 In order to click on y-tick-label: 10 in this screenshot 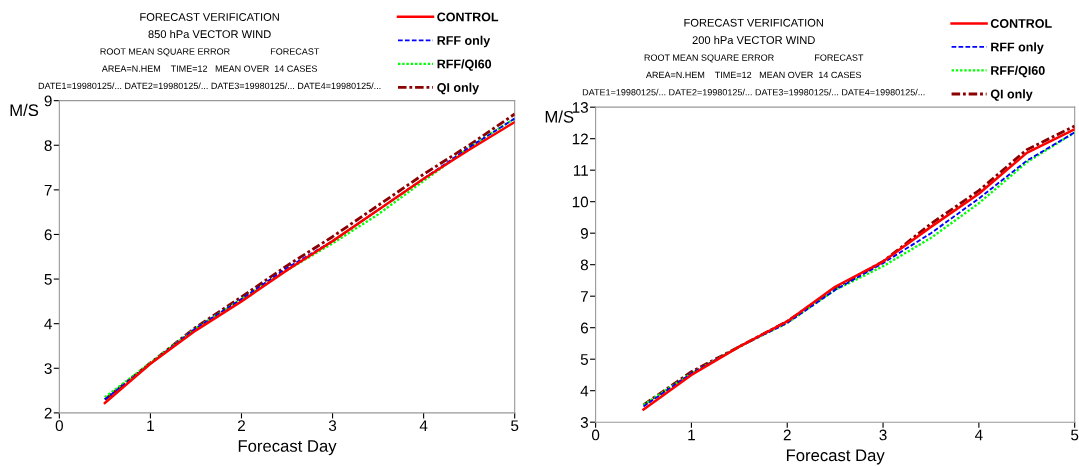, I will do `click(580, 202)`.